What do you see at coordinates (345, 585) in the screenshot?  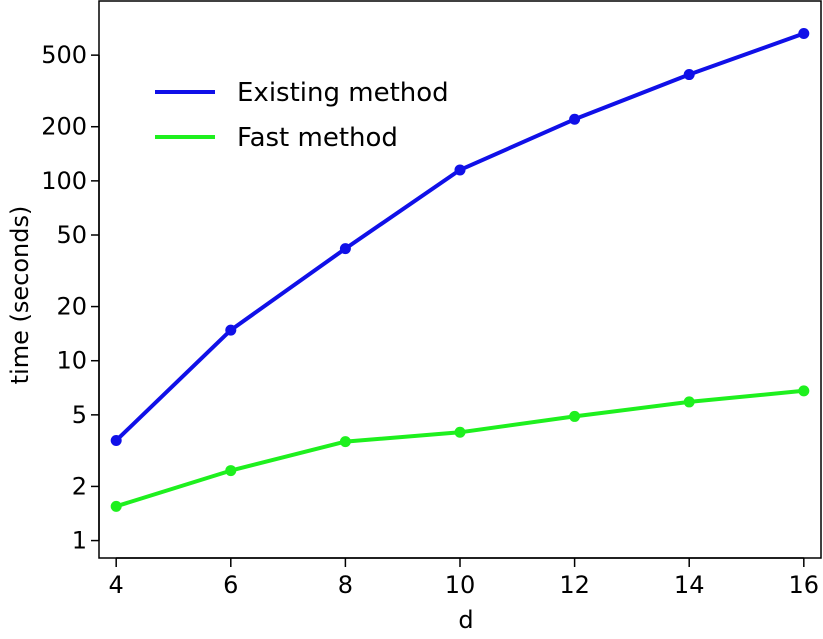 I see `x-tick-label: 8` at bounding box center [345, 585].